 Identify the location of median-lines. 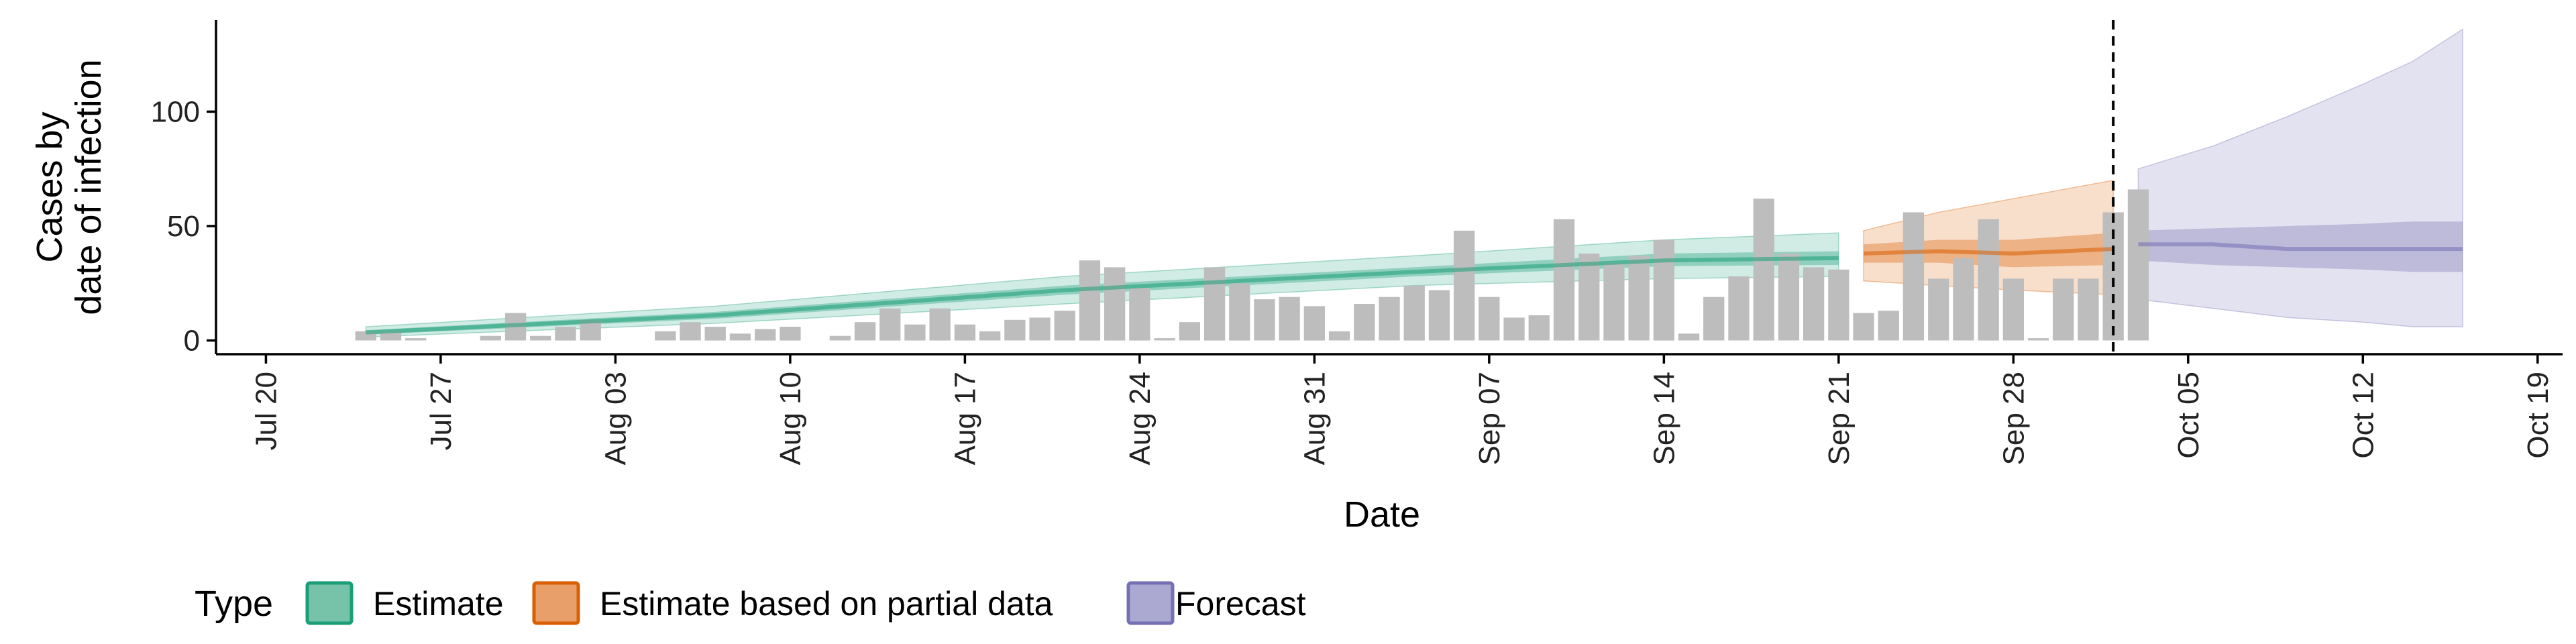
(1414, 288).